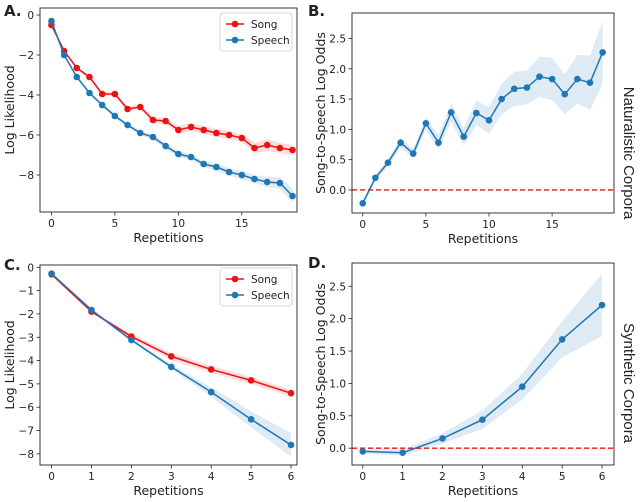 This screenshot has height=502, width=640. I want to click on panel-label: B., so click(316, 11).